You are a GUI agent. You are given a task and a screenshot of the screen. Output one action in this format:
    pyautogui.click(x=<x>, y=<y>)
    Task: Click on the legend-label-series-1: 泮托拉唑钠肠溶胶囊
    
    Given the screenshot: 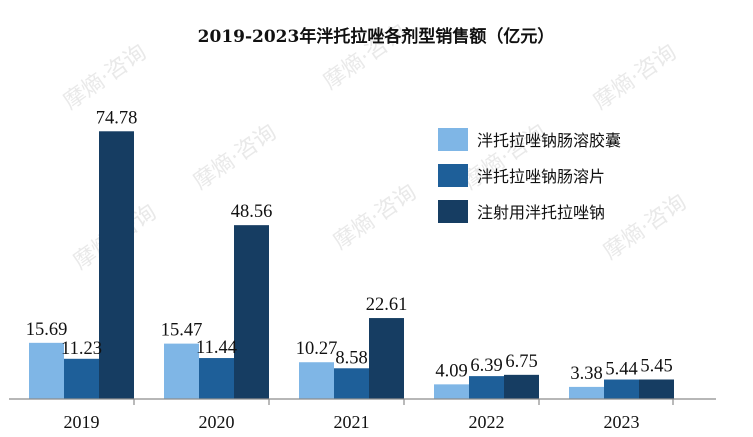 What is the action you would take?
    pyautogui.click(x=549, y=140)
    